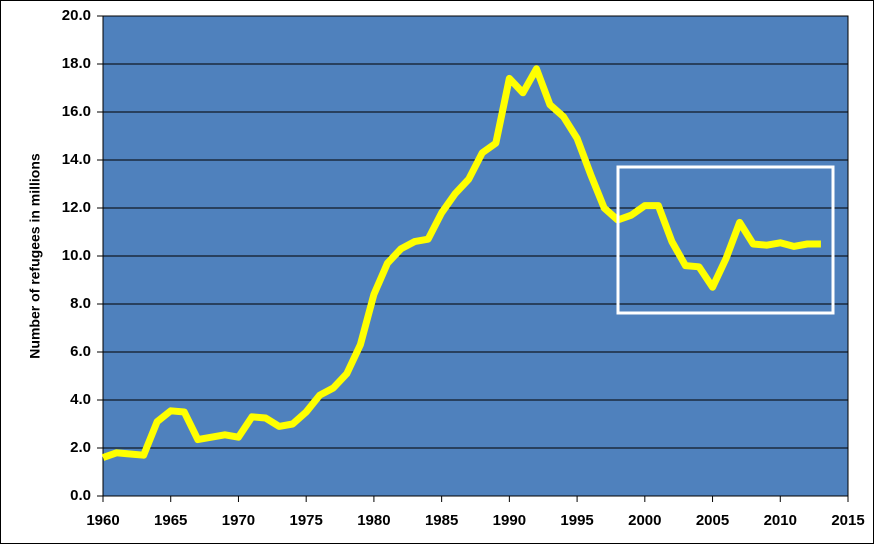  Describe the element at coordinates (305, 520) in the screenshot. I see `x-tick-label: 1975` at that location.